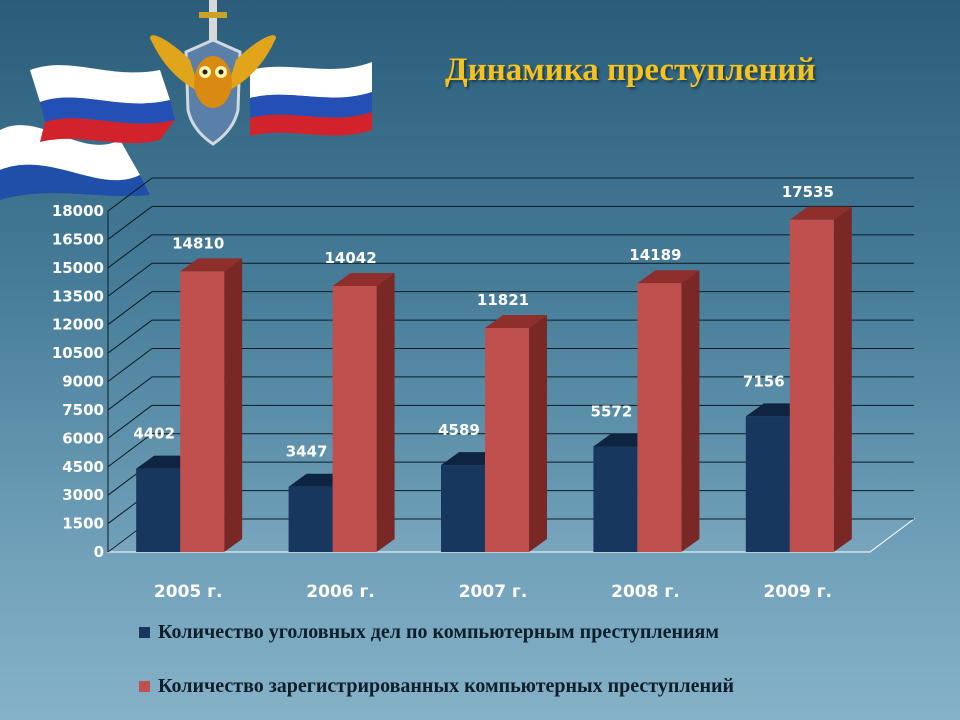  Describe the element at coordinates (764, 381) in the screenshot. I see `data-label-series-1: 7156` at that location.